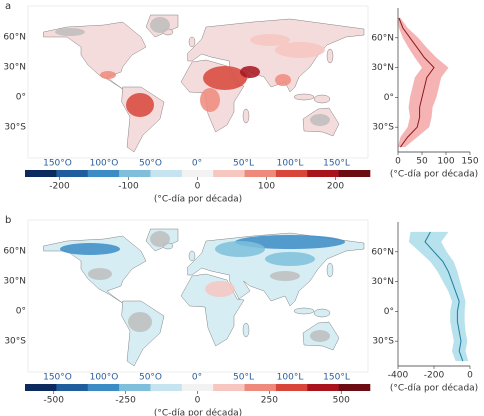 The image size is (484, 416). What do you see at coordinates (469, 162) in the screenshot?
I see `x-tick-label: 150` at bounding box center [469, 162].